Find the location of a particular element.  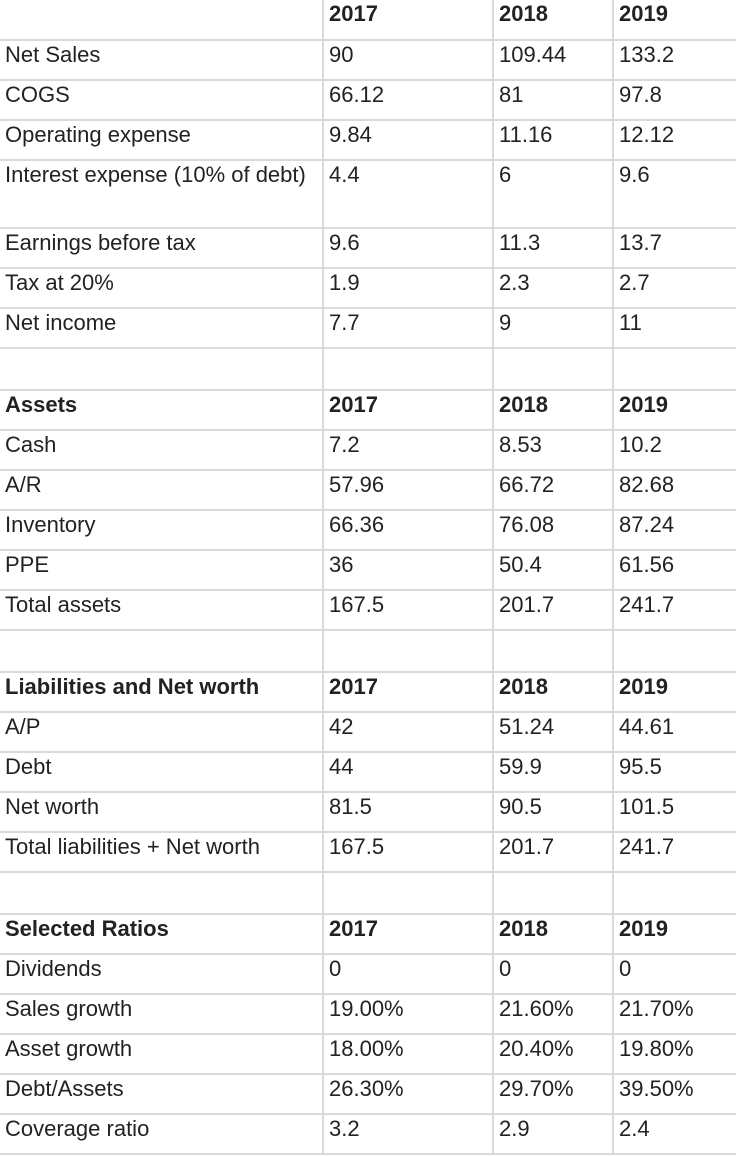

cell-2018: 81 is located at coordinates (552, 100).